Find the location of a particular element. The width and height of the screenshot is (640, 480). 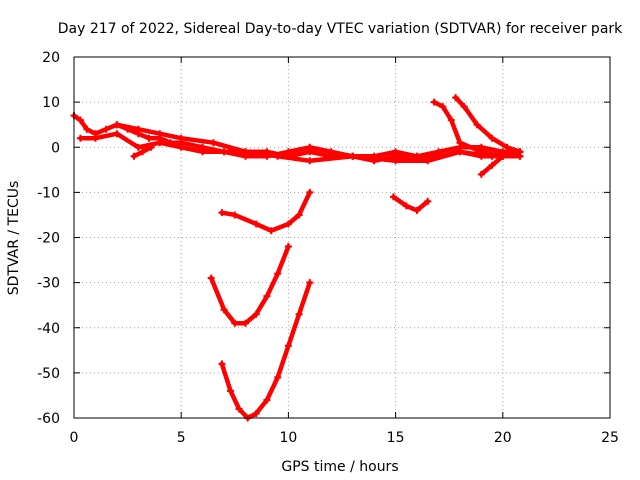

y-tick-label: 20 is located at coordinates (51, 58).